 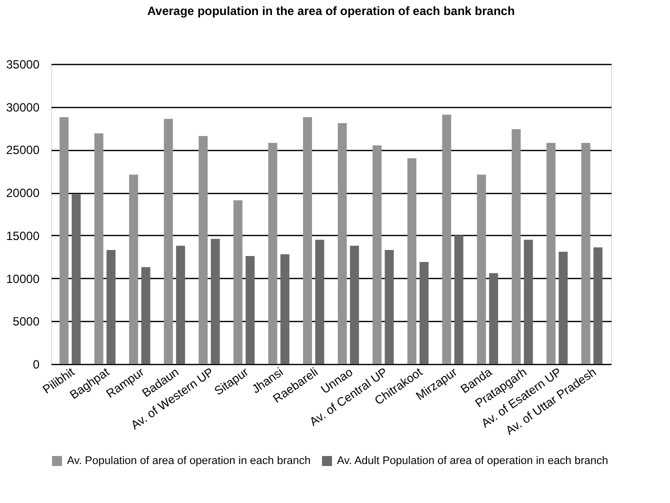 What do you see at coordinates (26, 321) in the screenshot?
I see `y-tick-label: 5000` at bounding box center [26, 321].